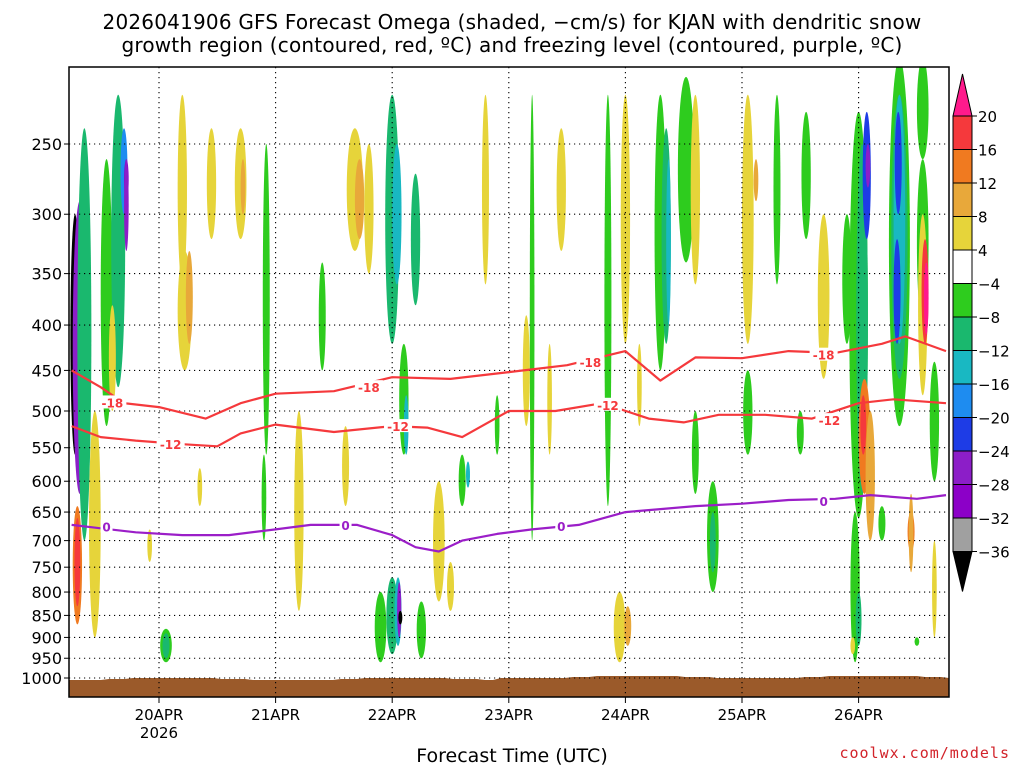 Image resolution: width=1024 pixels, height=768 pixels. Describe the element at coordinates (46, 370) in the screenshot. I see `y-tick-label: 450` at that location.